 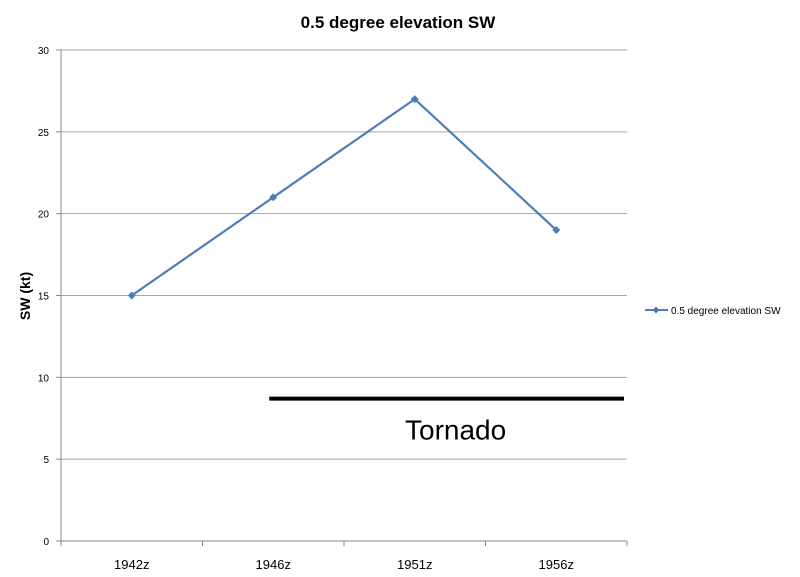 I want to click on y-tick-label: 5, so click(x=46, y=460).